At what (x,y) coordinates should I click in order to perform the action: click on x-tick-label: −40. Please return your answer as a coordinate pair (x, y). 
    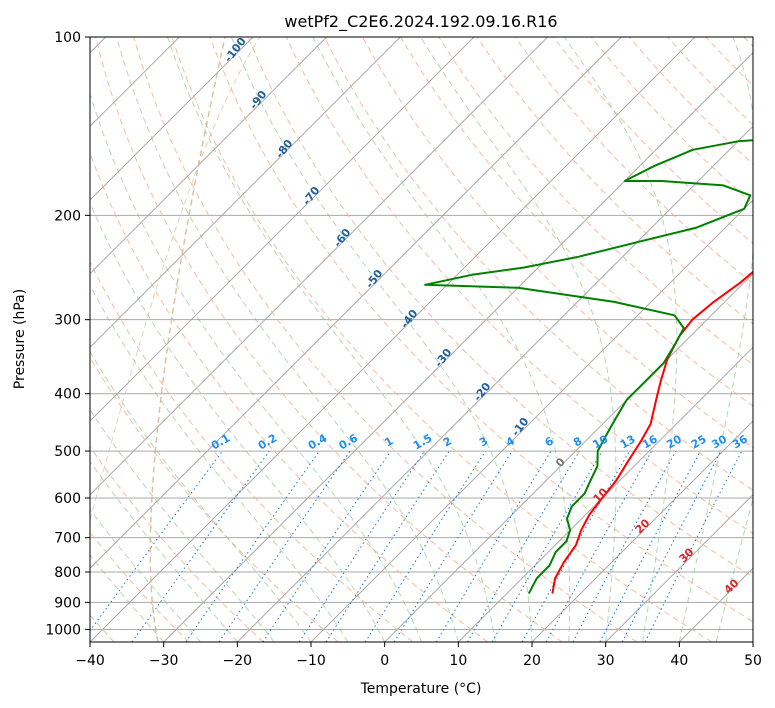
    Looking at the image, I should click on (90, 661).